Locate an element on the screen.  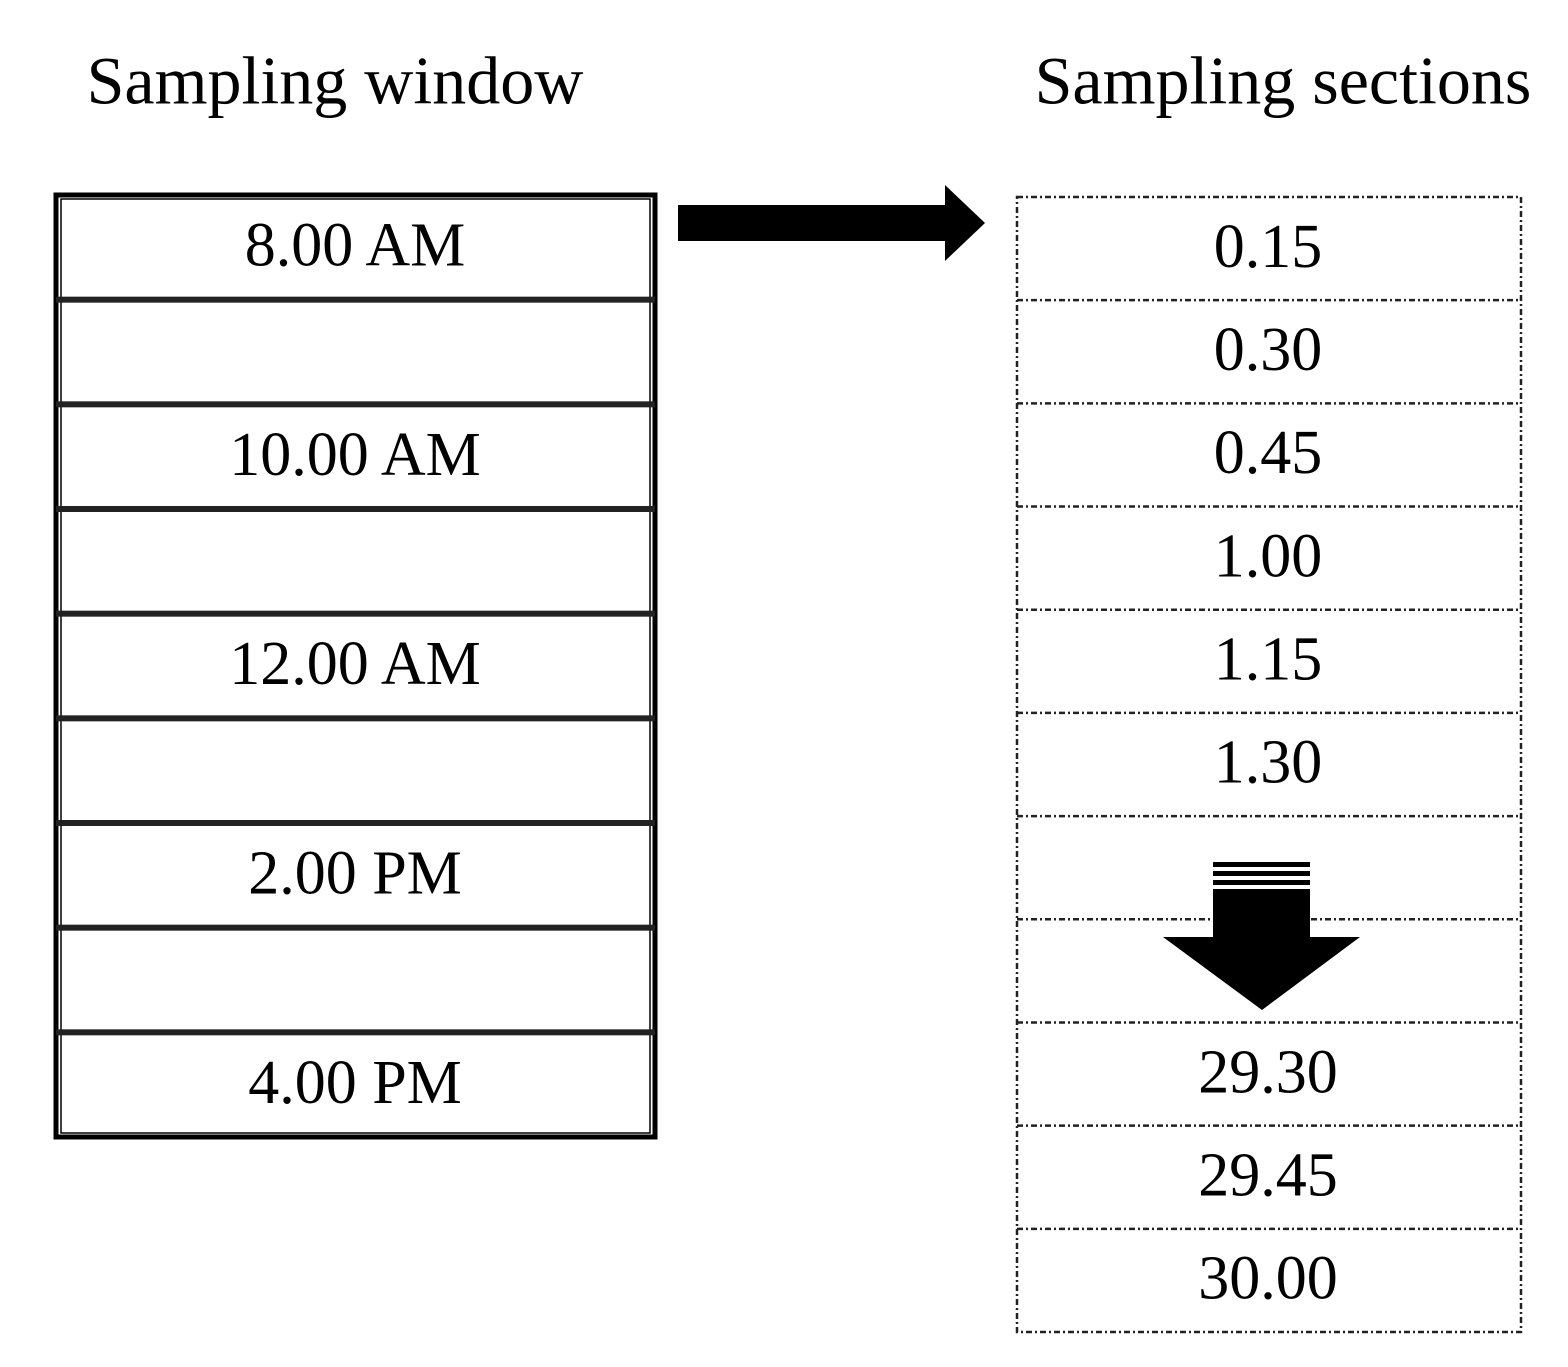
section-cell: 29.30 is located at coordinates (1268, 1072).